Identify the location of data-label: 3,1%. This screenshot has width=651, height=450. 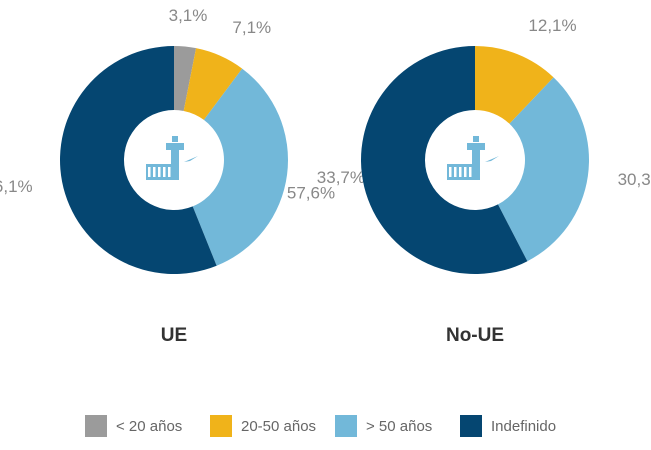
(188, 15).